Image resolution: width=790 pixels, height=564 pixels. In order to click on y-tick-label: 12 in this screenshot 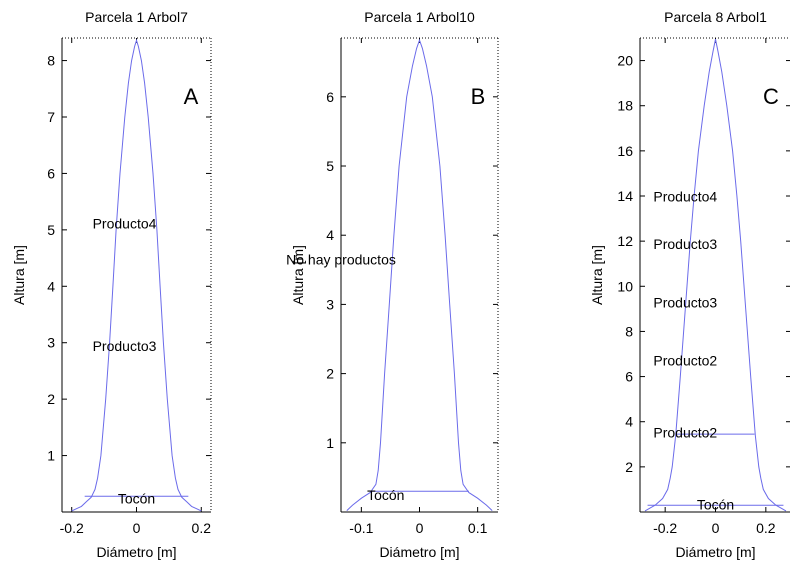, I will do `click(625, 241)`.